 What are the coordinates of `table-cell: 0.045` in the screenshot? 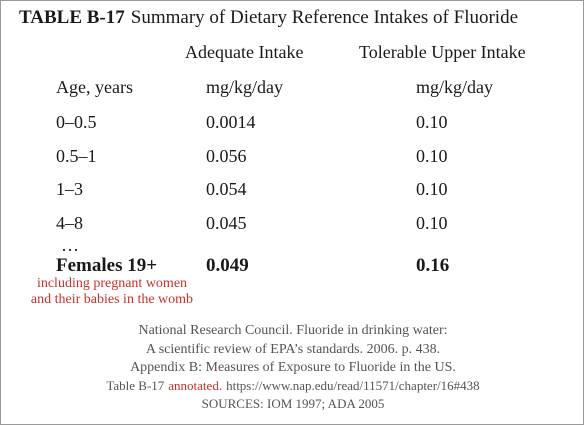 It's located at (226, 222).